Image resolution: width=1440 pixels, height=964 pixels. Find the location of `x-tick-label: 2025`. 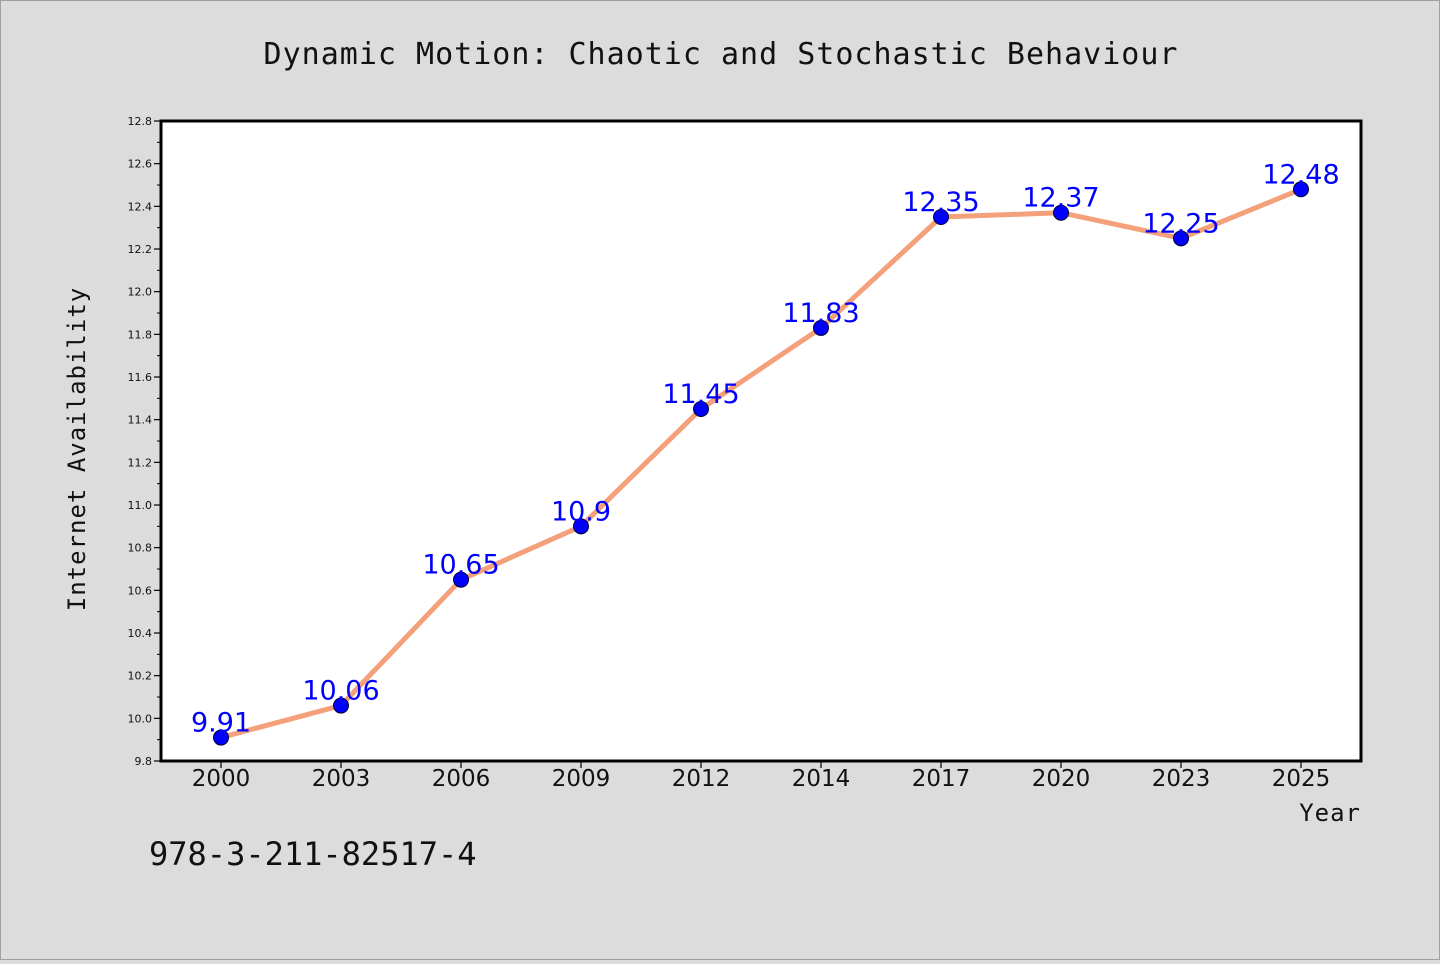

x-tick-label: 2025 is located at coordinates (1301, 779).